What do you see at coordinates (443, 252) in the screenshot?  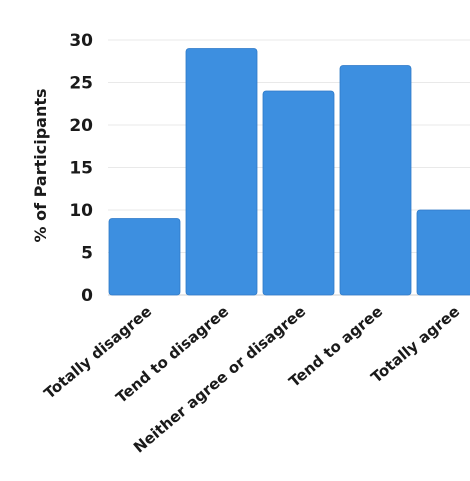 I see `bar-totally-agree` at bounding box center [443, 252].